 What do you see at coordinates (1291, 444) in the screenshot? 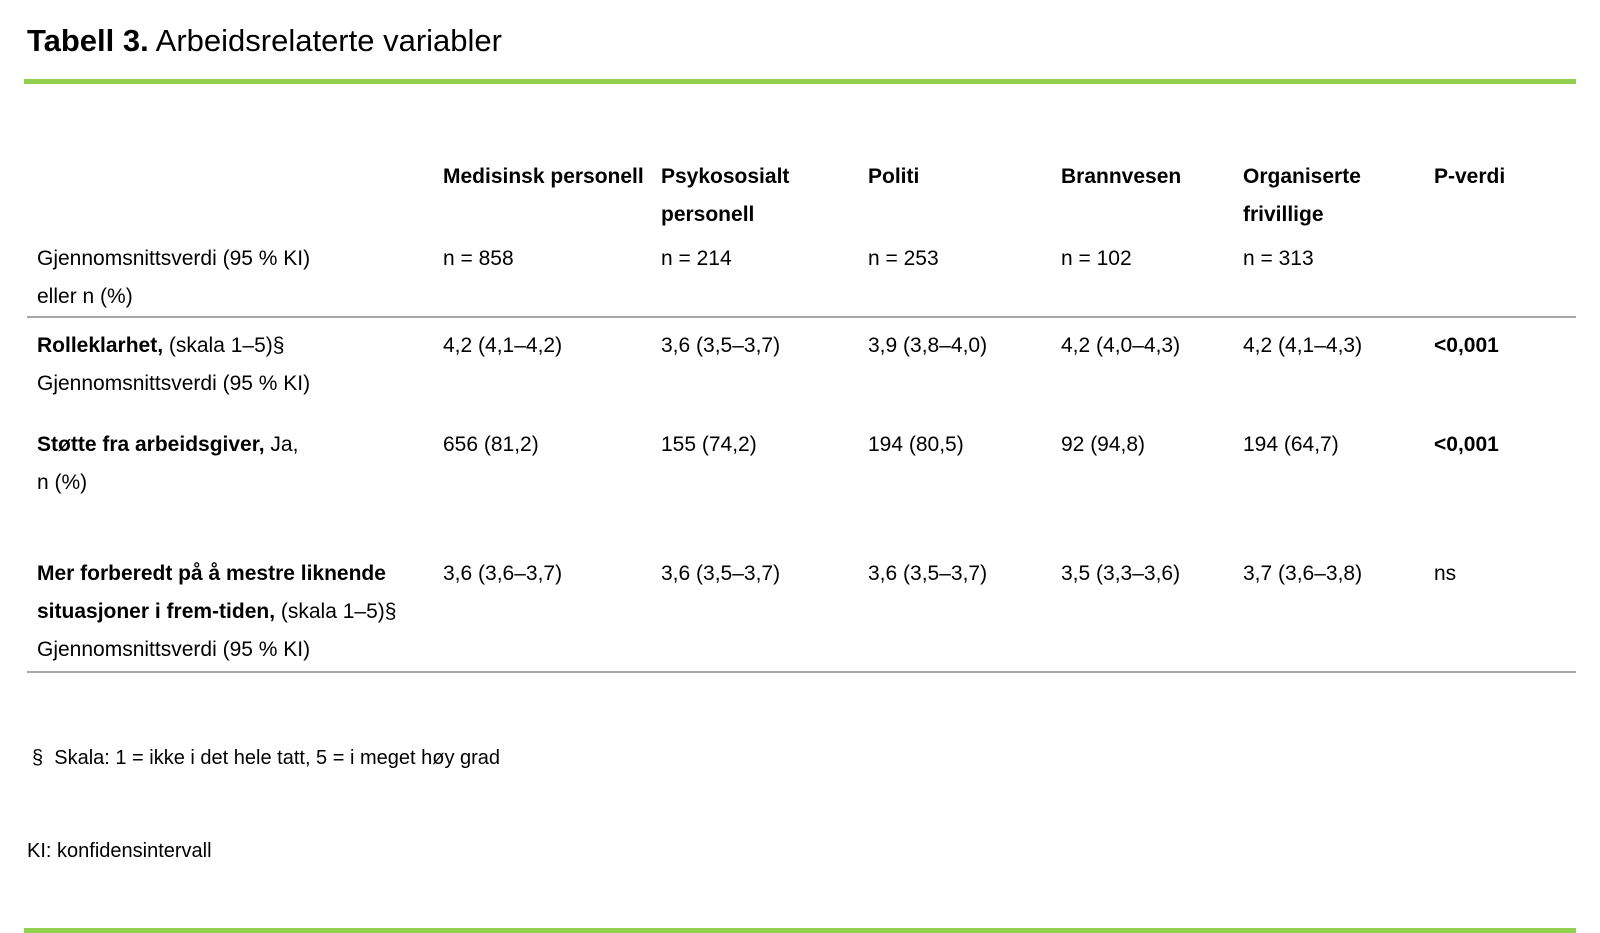
I see `value-cell: 194 (64,7)` at bounding box center [1291, 444].